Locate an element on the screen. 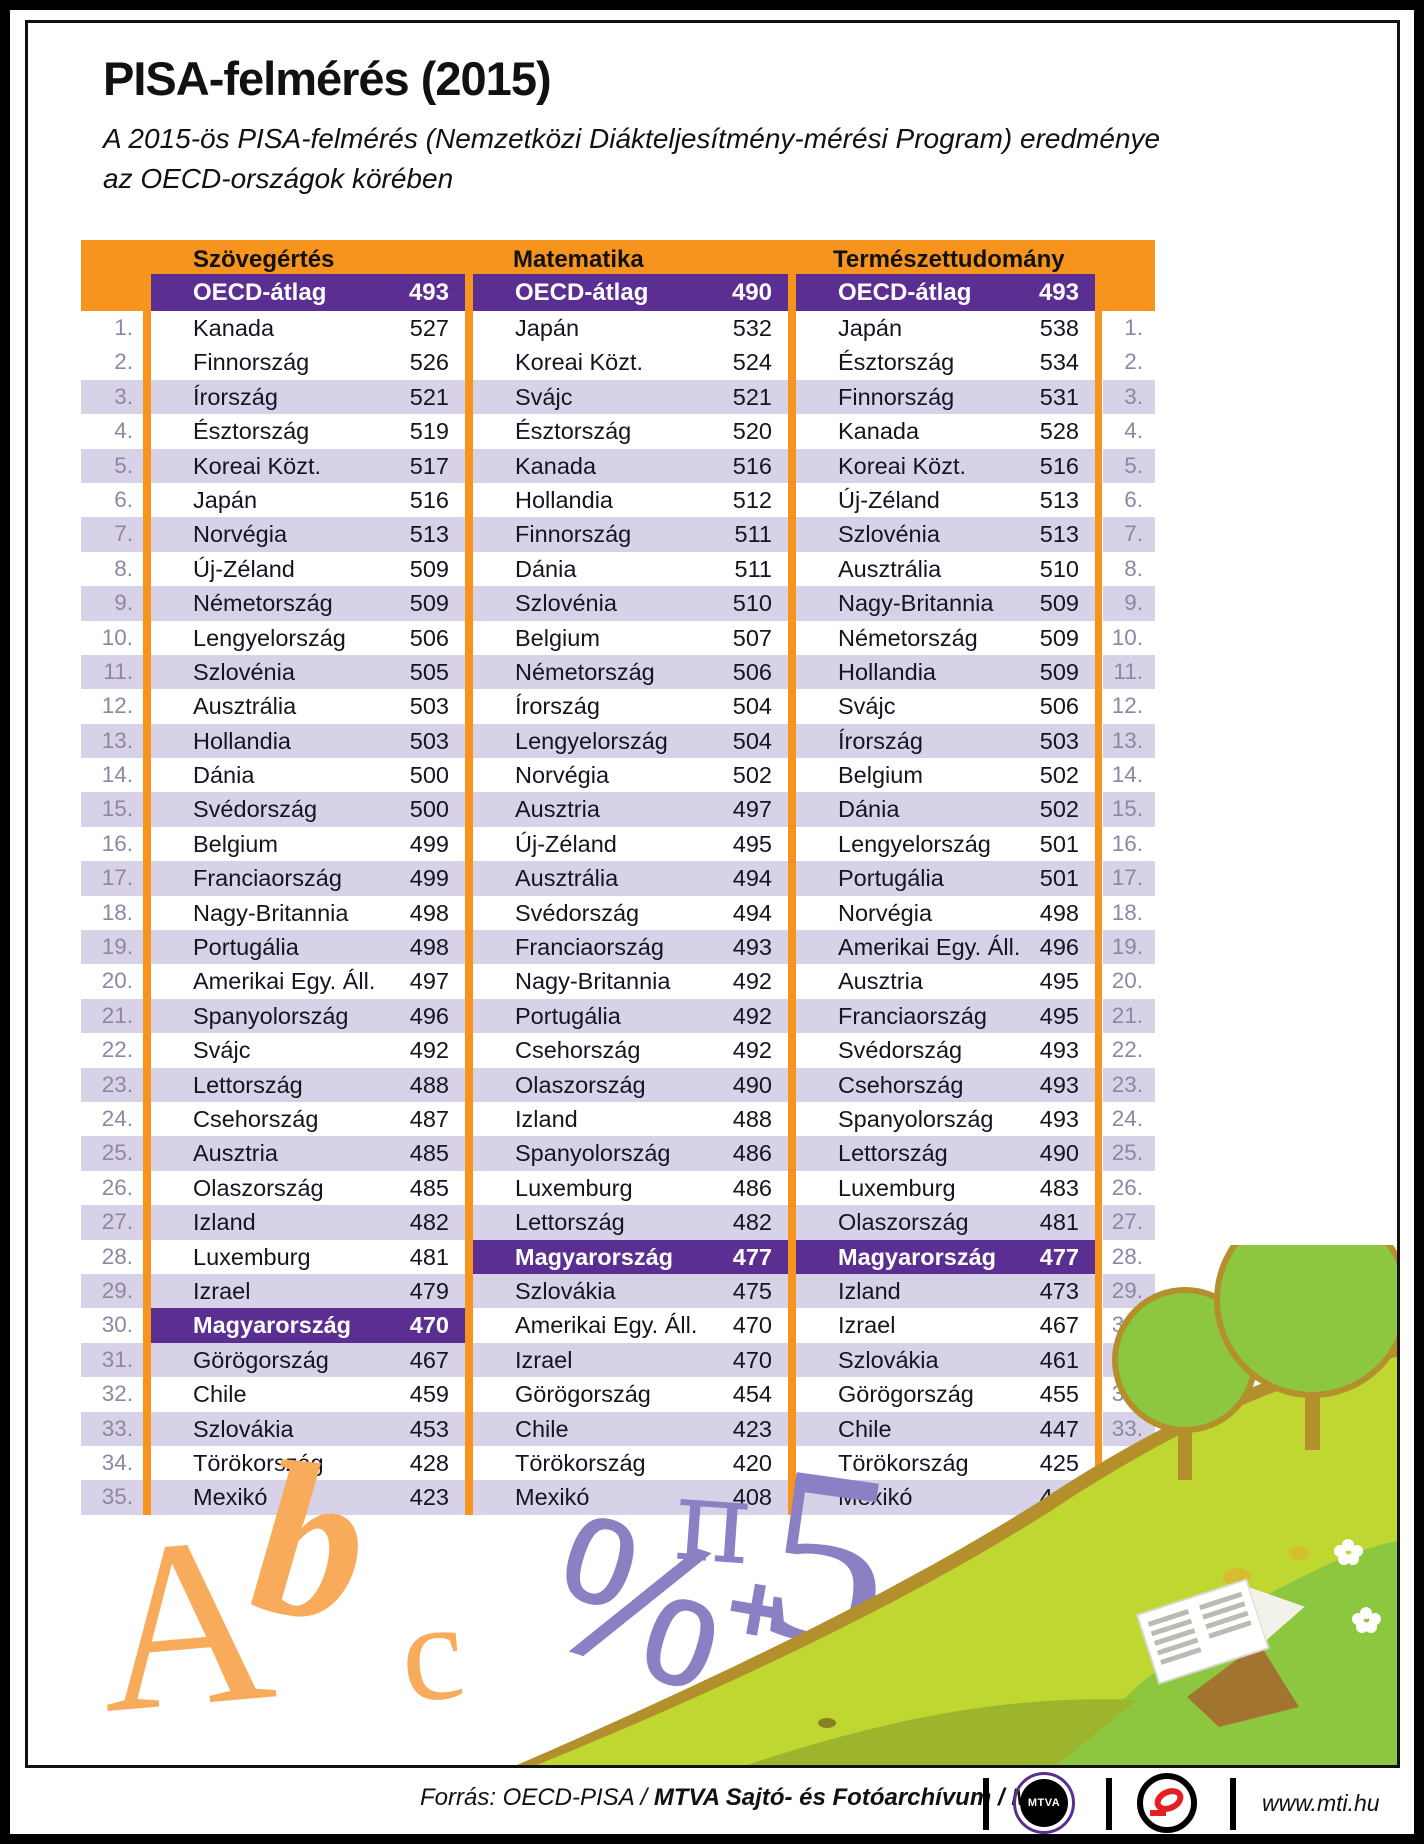  country-score: 503 is located at coordinates (1059, 740).